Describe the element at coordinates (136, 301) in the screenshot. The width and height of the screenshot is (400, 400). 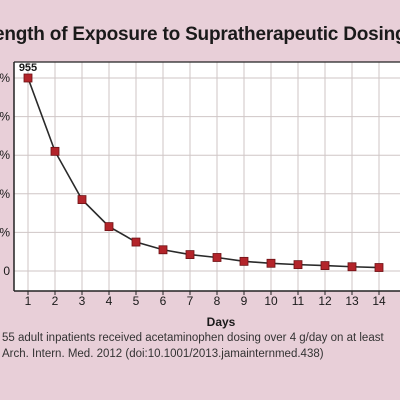
I see `x-tick-label: 5` at that location.